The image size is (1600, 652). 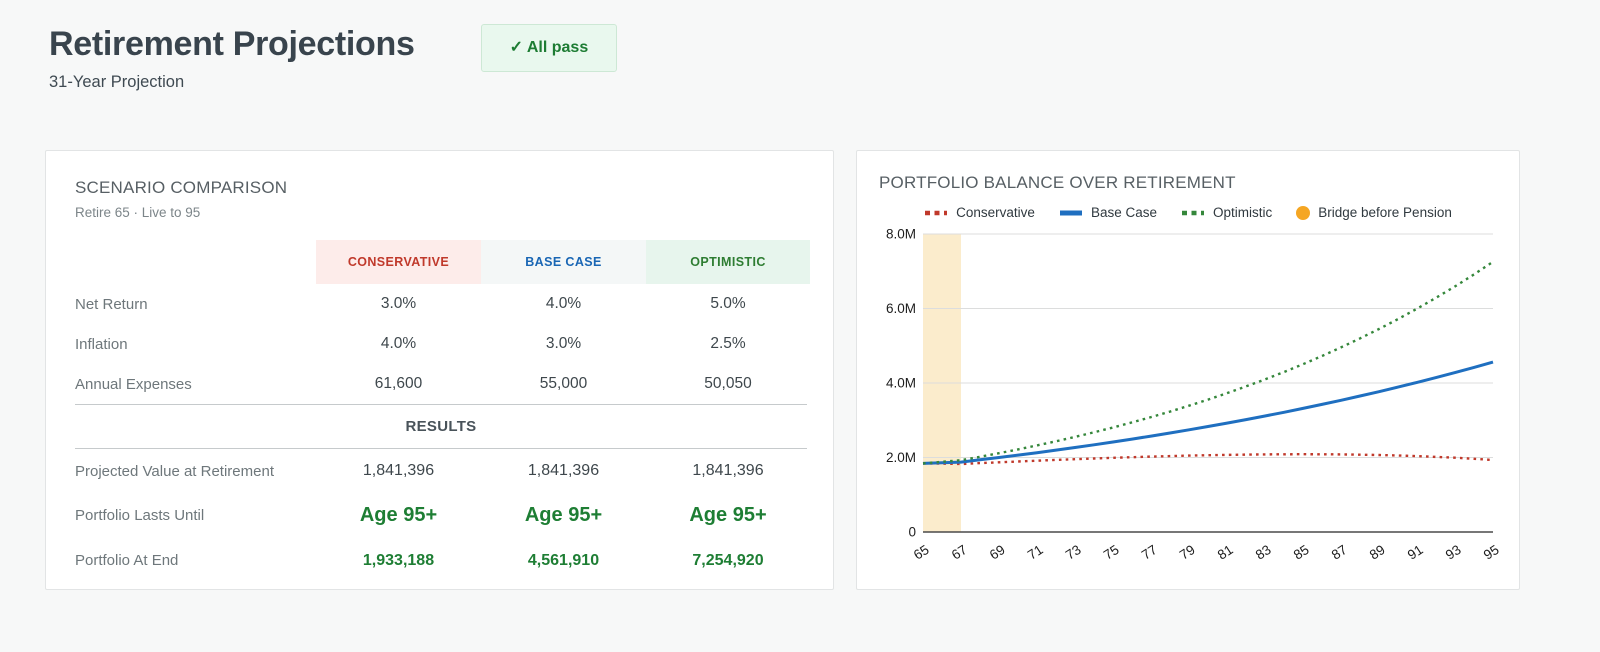 I want to click on table-row-annual-expenses: Annual Expenses 61,600 55,000 50,050, so click(x=441, y=384).